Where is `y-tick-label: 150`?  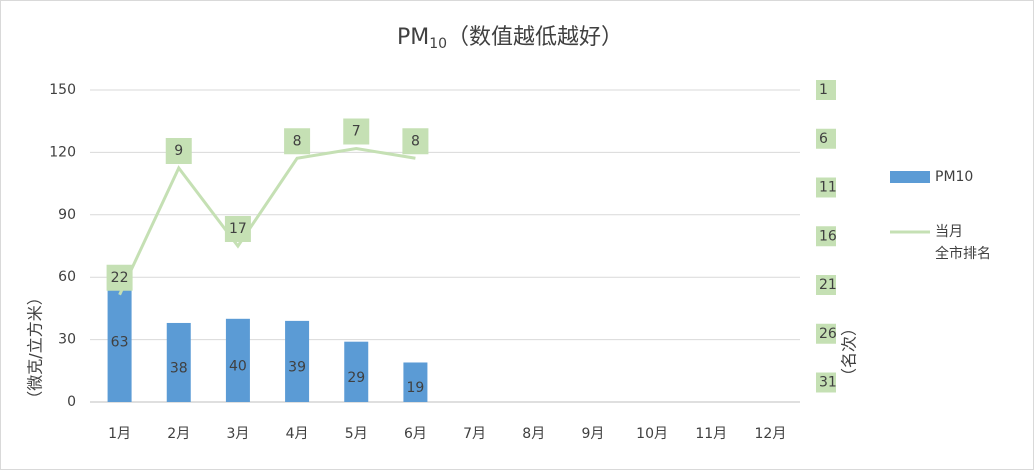 y-tick-label: 150 is located at coordinates (62, 90).